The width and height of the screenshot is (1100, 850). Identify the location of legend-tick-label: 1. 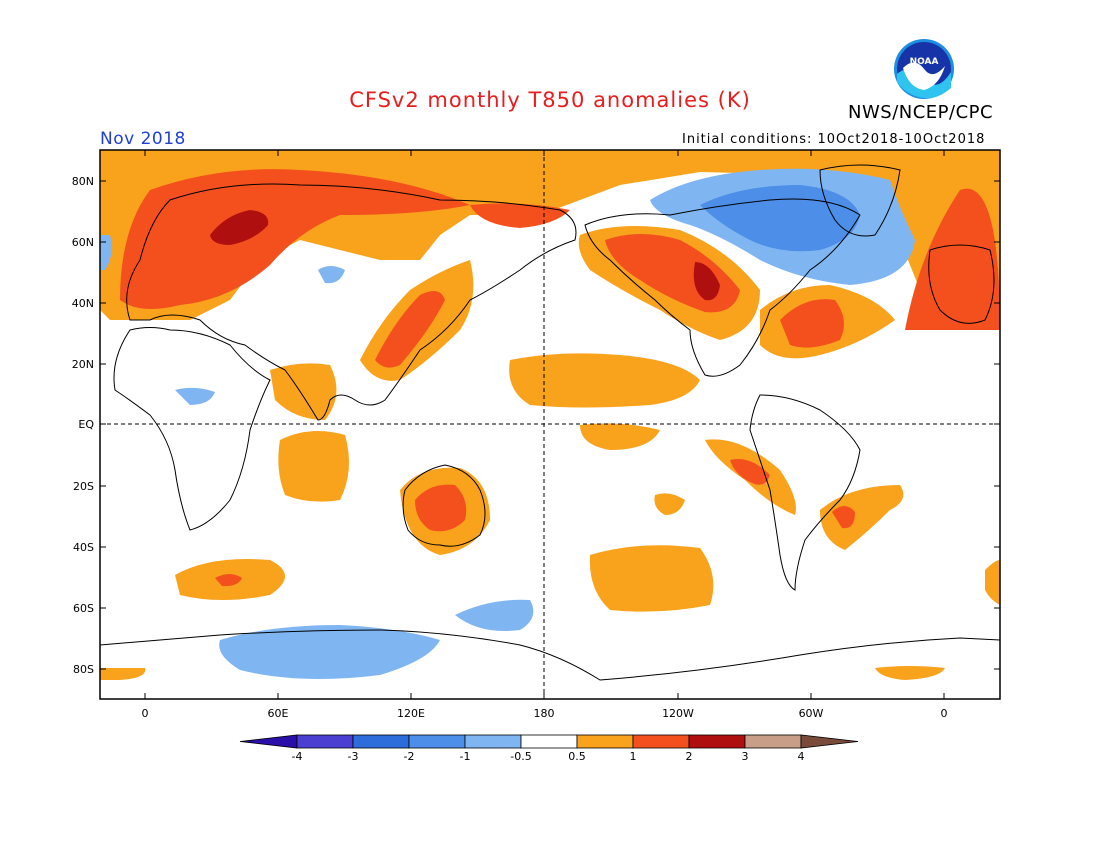
(633, 756).